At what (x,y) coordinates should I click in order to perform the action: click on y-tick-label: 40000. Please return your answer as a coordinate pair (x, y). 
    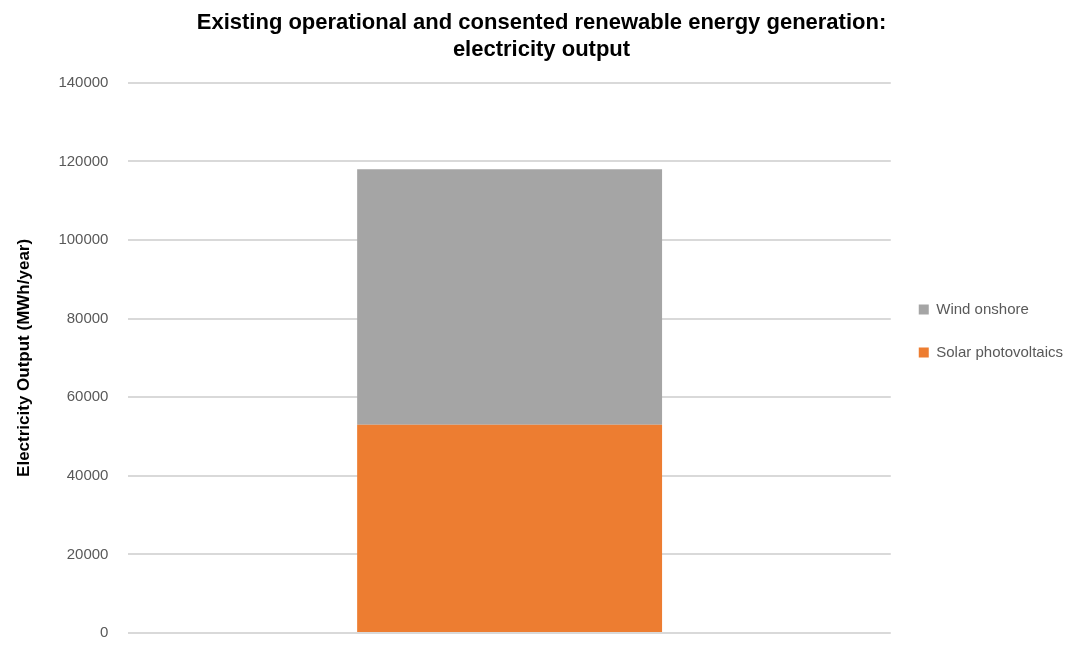
    Looking at the image, I should click on (87, 474).